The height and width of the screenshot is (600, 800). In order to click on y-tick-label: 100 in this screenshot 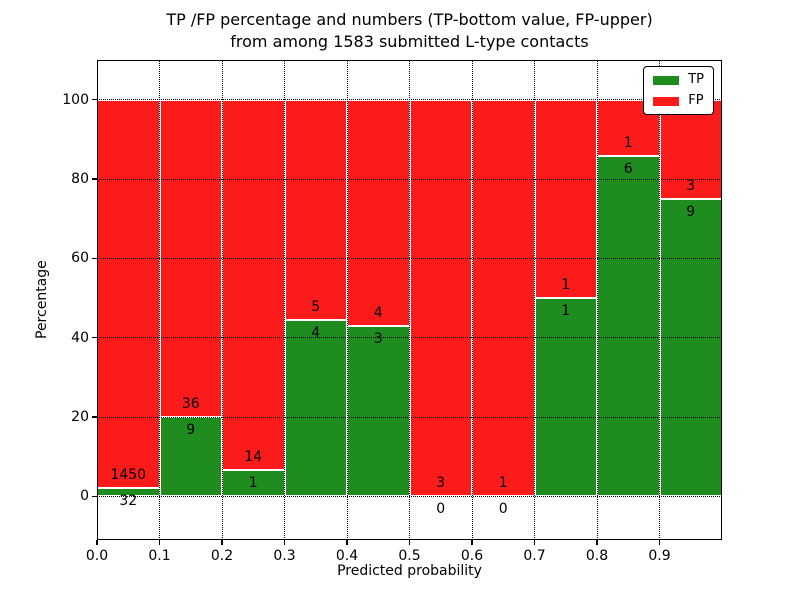, I will do `click(75, 99)`.